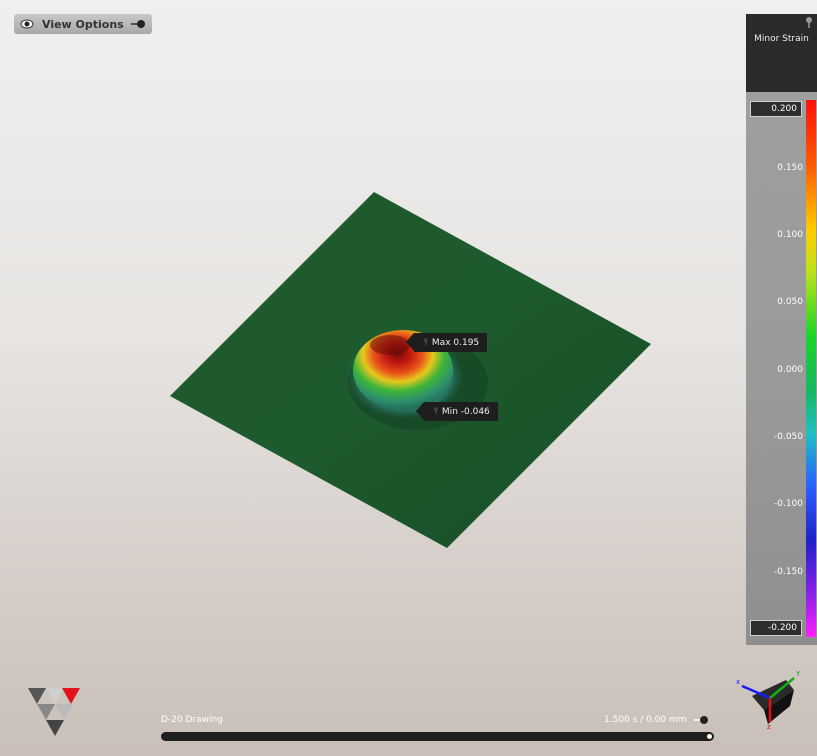 The image size is (817, 756). What do you see at coordinates (465, 411) in the screenshot?
I see `min-annotation-label: Min -0.046` at bounding box center [465, 411].